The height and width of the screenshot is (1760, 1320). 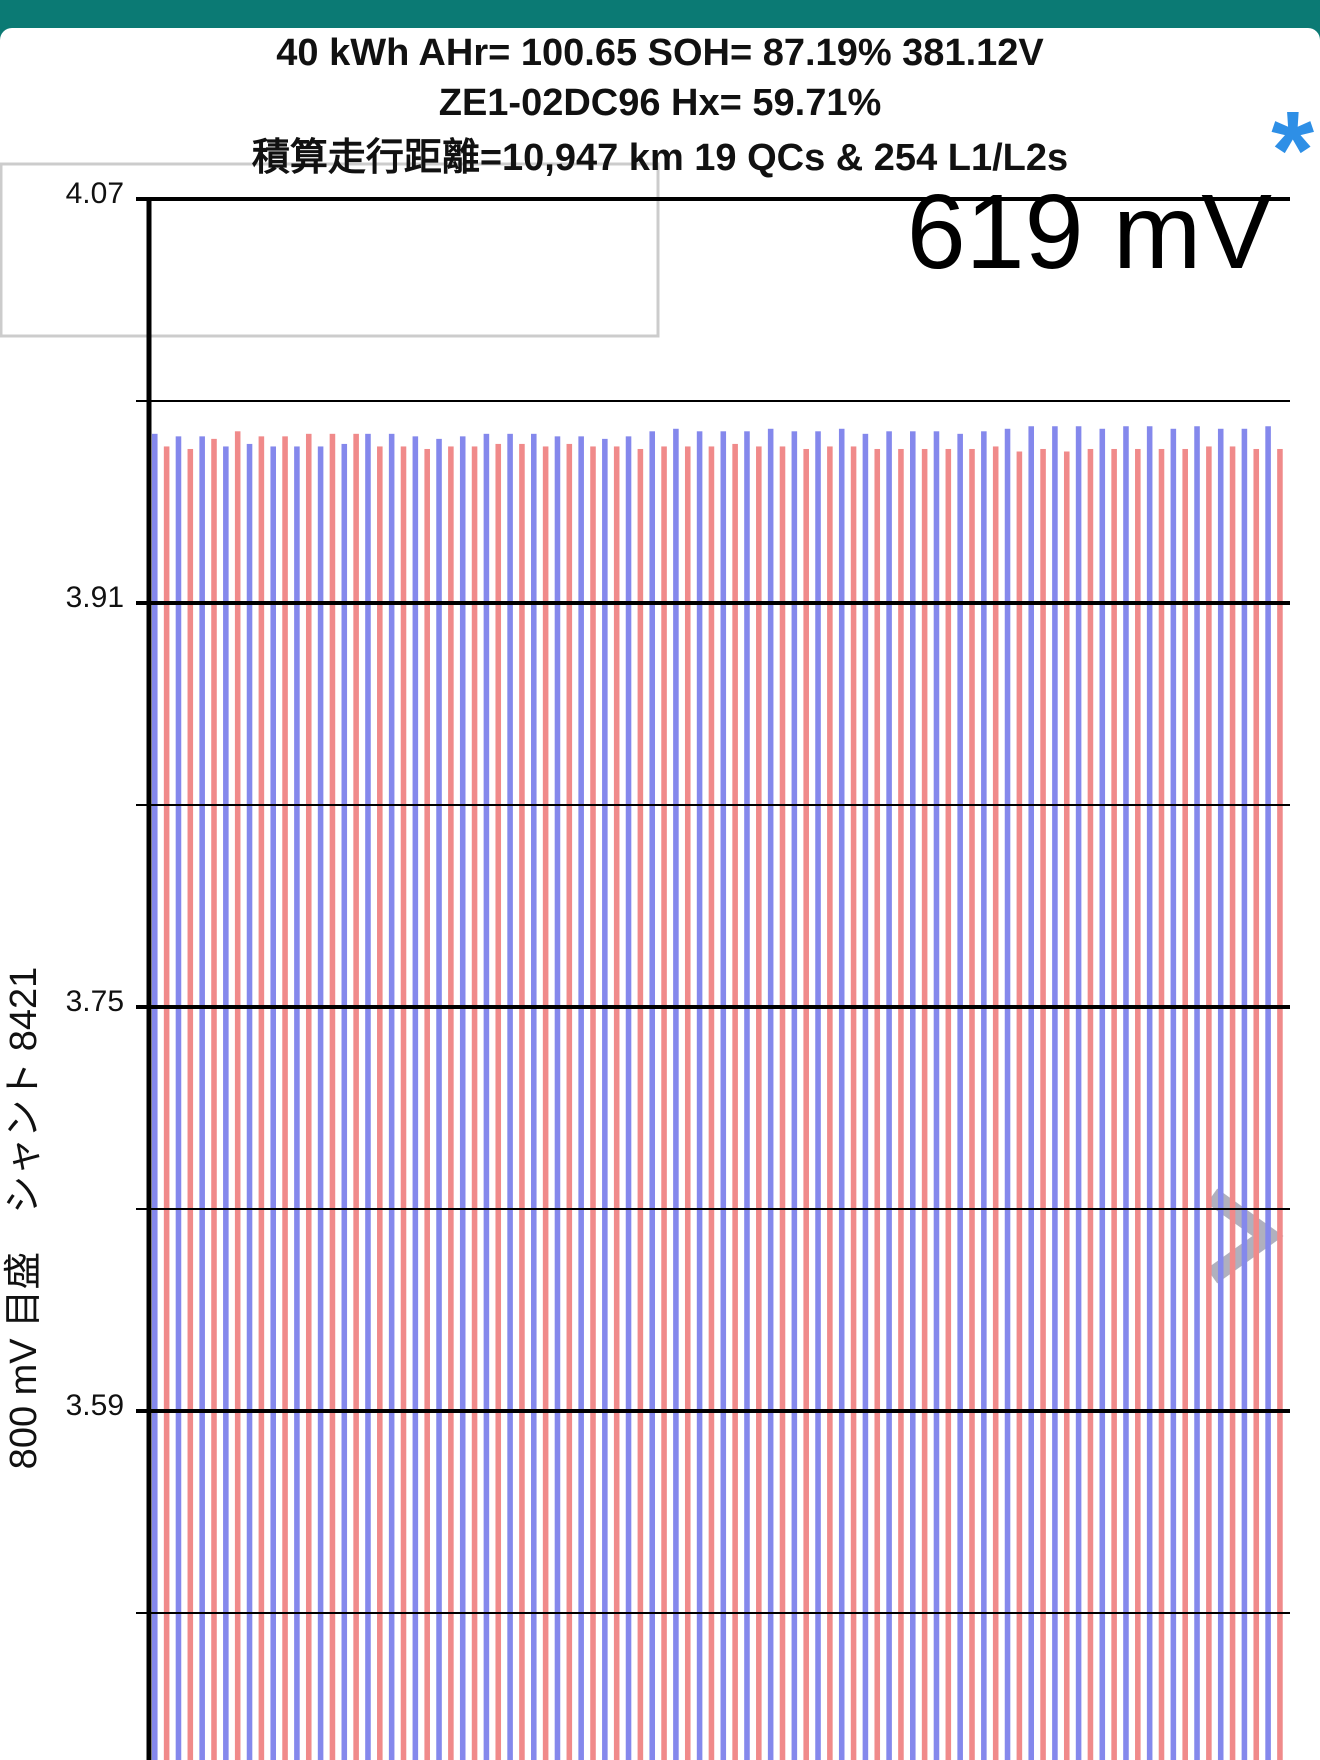 I want to click on spread-value: 619 mV, so click(x=1090, y=232).